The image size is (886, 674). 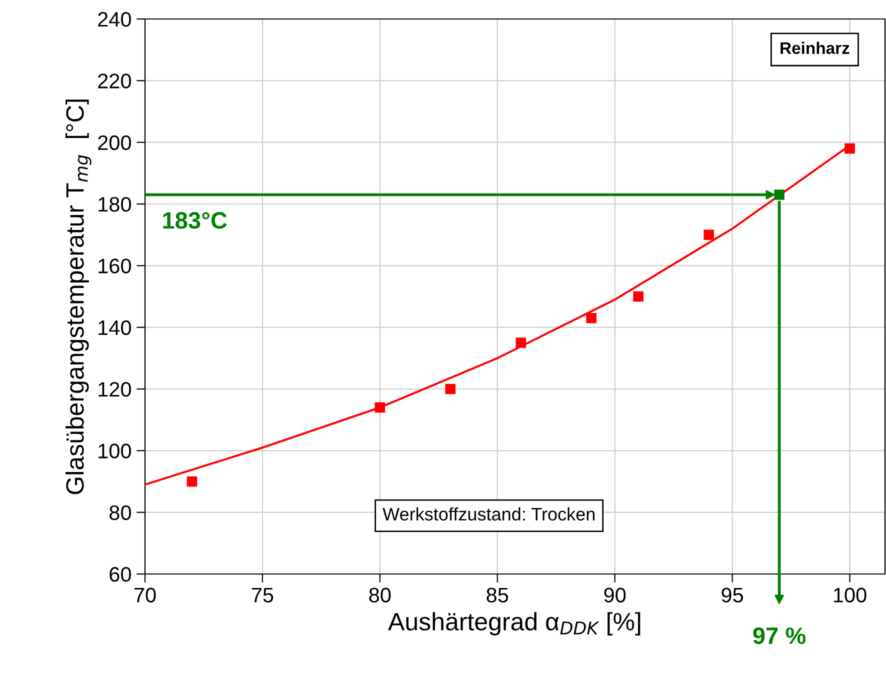 What do you see at coordinates (114, 142) in the screenshot?
I see `y-tick-label: 200` at bounding box center [114, 142].